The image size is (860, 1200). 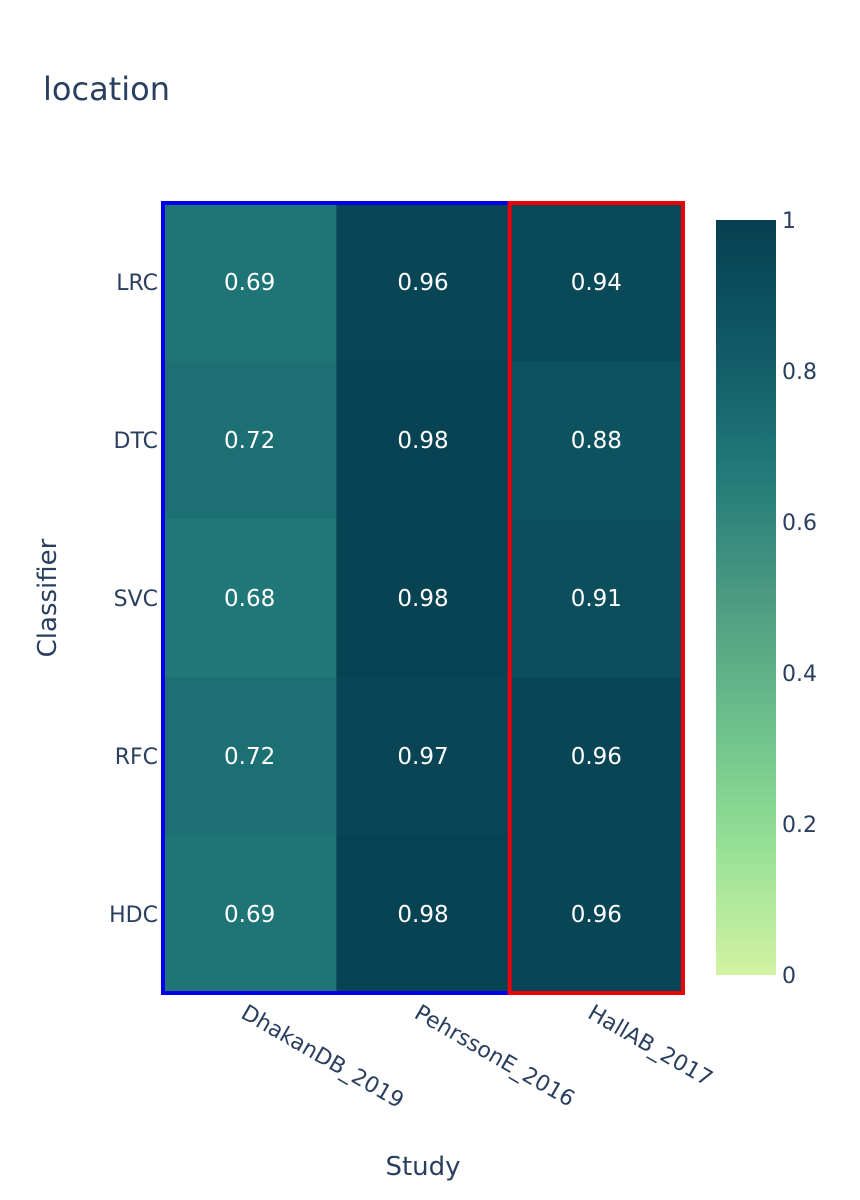 What do you see at coordinates (799, 523) in the screenshot?
I see `colorbar-tick-label: 0.6` at bounding box center [799, 523].